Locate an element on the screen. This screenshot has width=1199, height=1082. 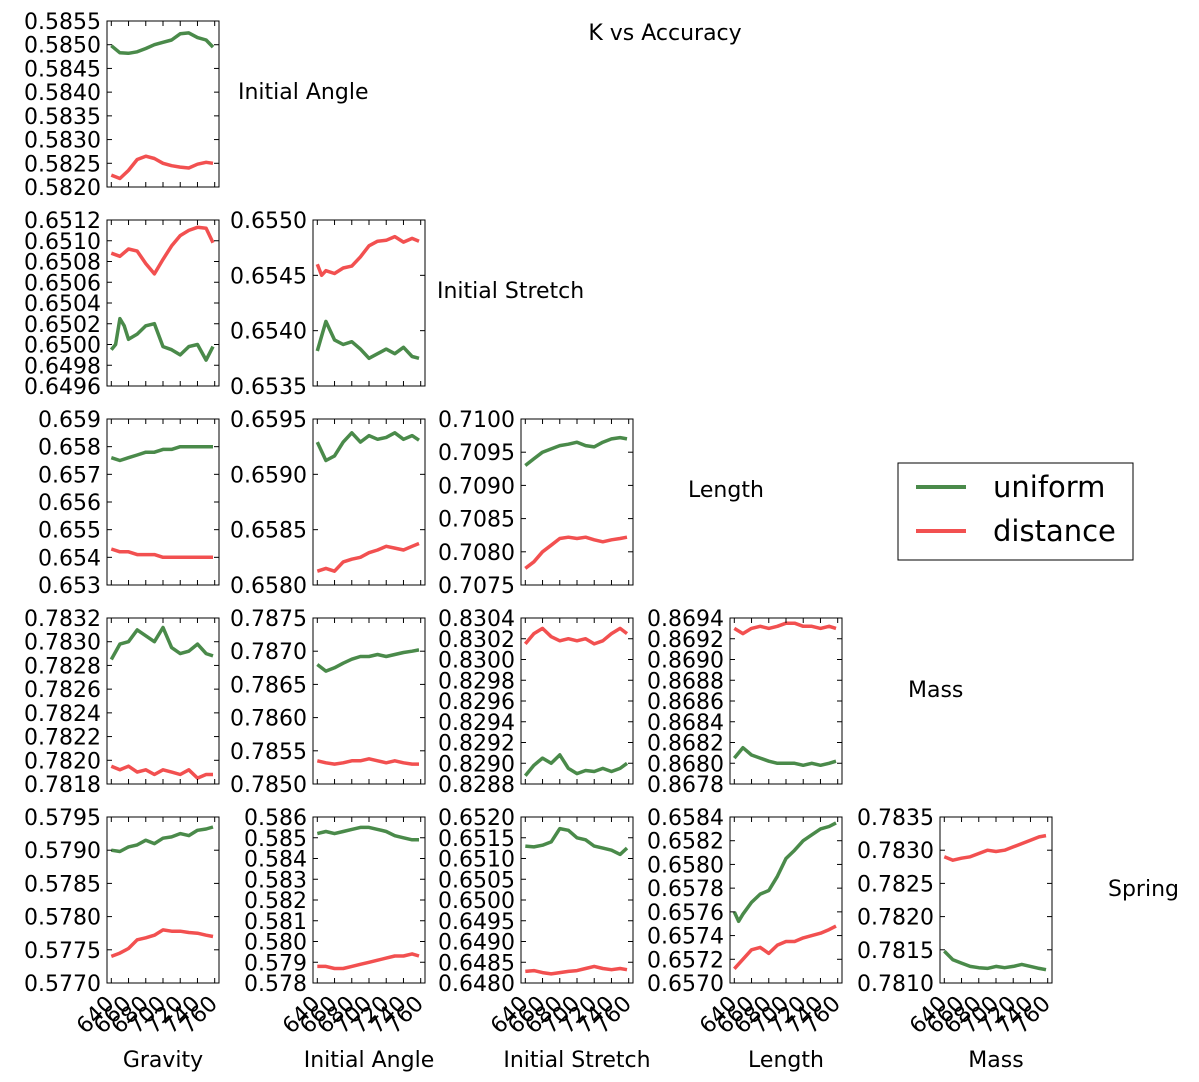
y-tick-label: 0.8290 is located at coordinates (476, 764).